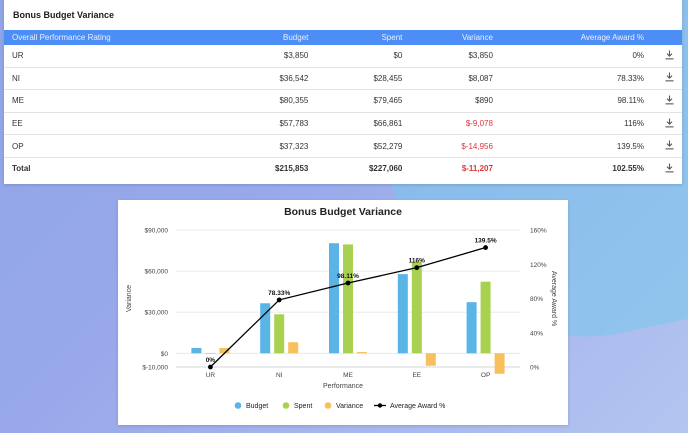 This screenshot has width=688, height=433. What do you see at coordinates (363, 146) in the screenshot?
I see `cell-spent: $52,279` at bounding box center [363, 146].